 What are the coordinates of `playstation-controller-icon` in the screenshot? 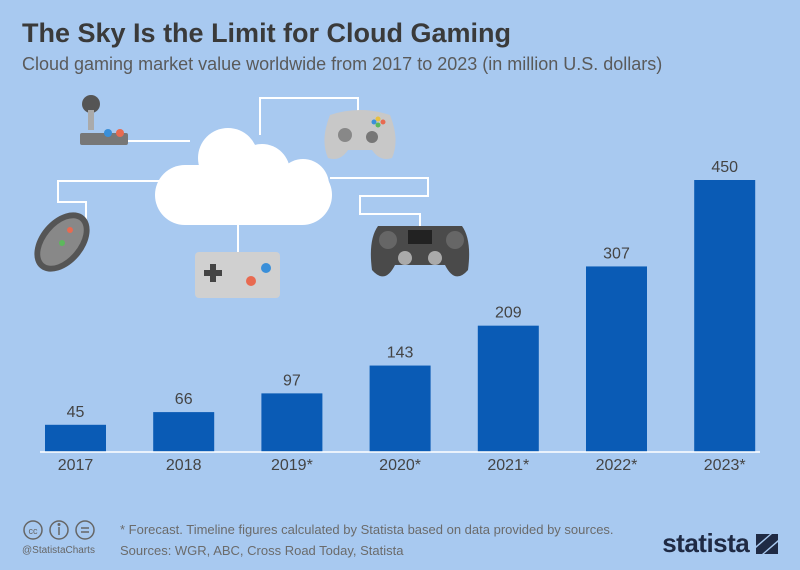 It's located at (420, 251).